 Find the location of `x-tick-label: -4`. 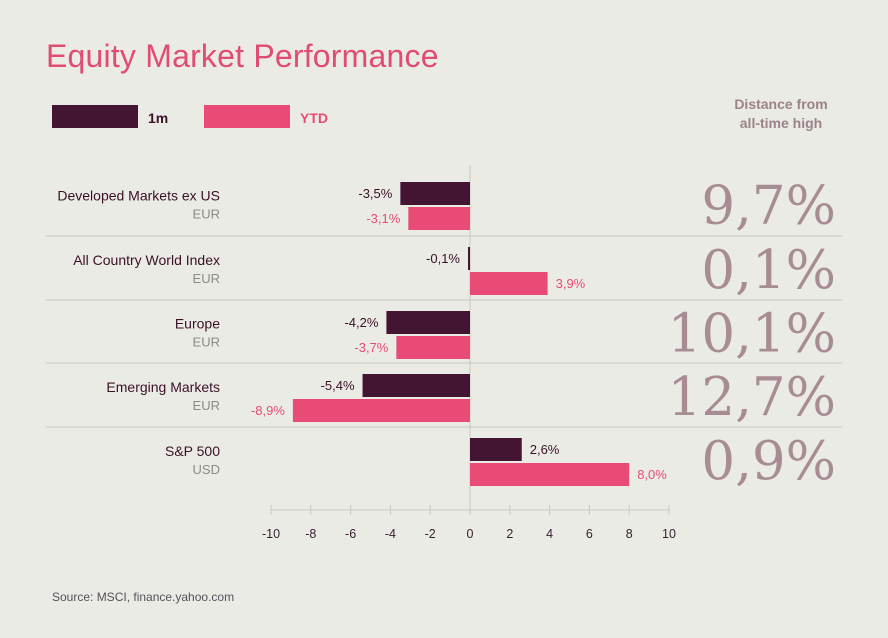

x-tick-label: -4 is located at coordinates (390, 534).